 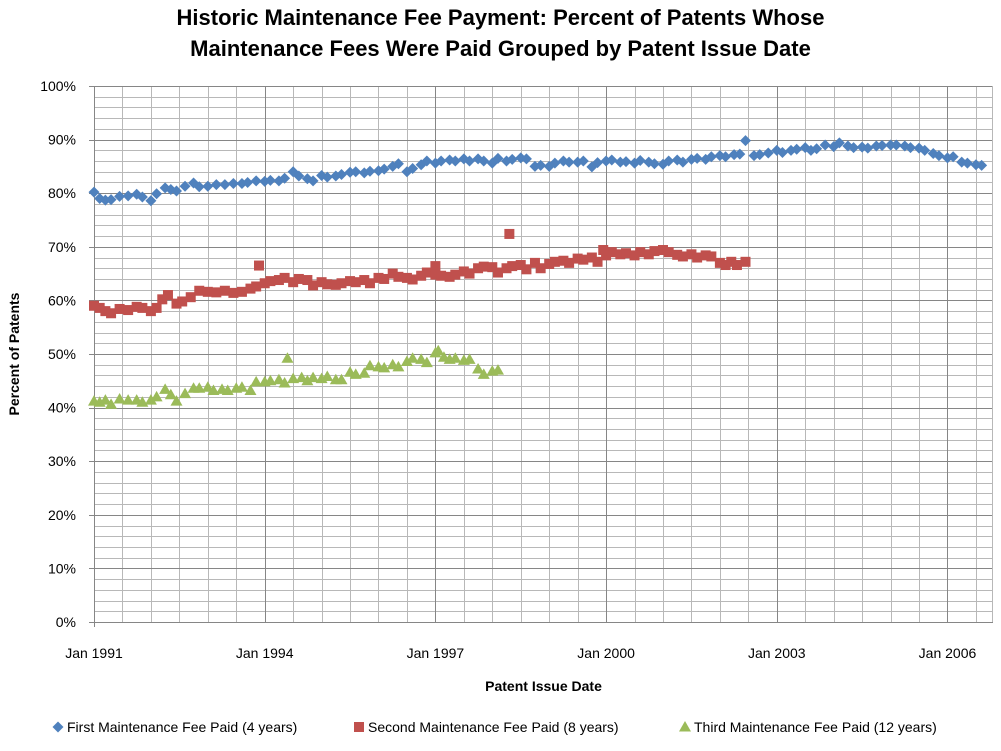 I want to click on y-tick-label: 20%, so click(x=62, y=515).